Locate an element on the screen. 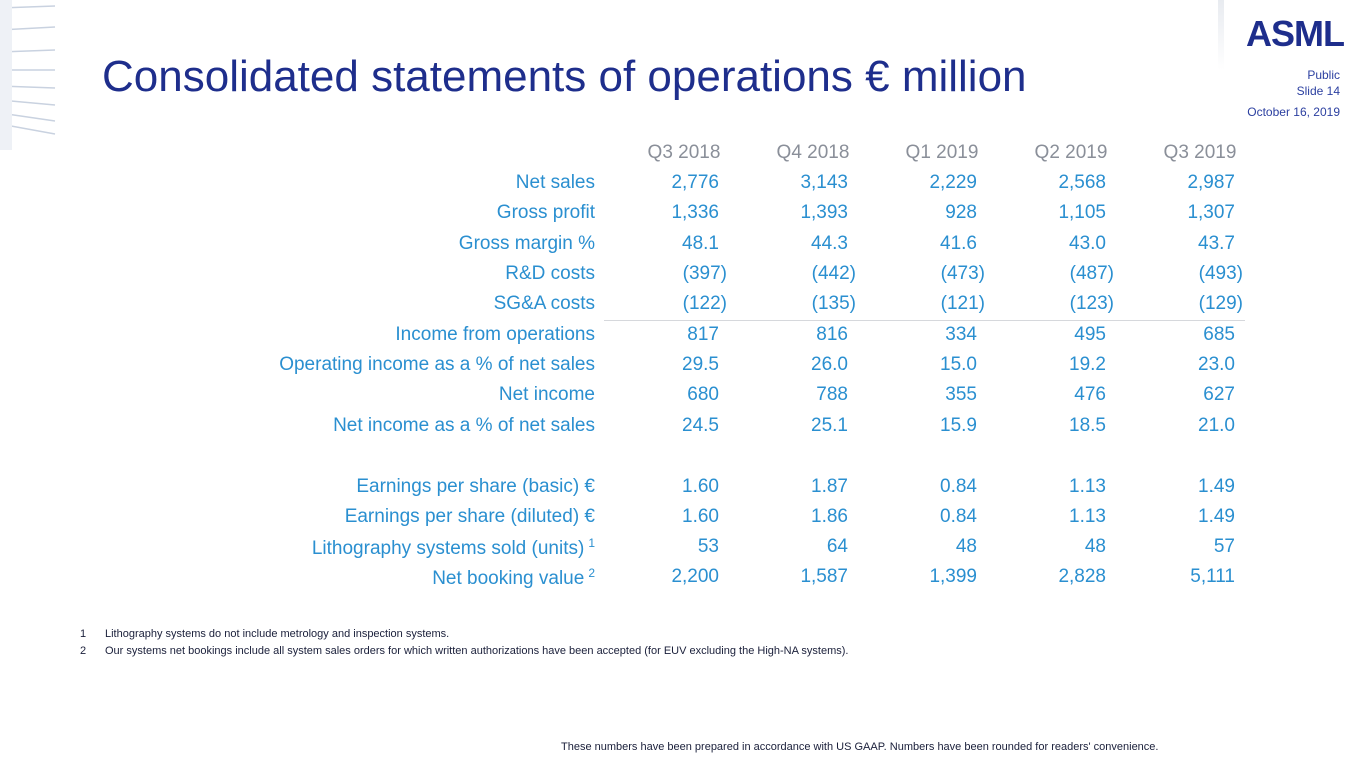  table-cell: 64 is located at coordinates (837, 546).